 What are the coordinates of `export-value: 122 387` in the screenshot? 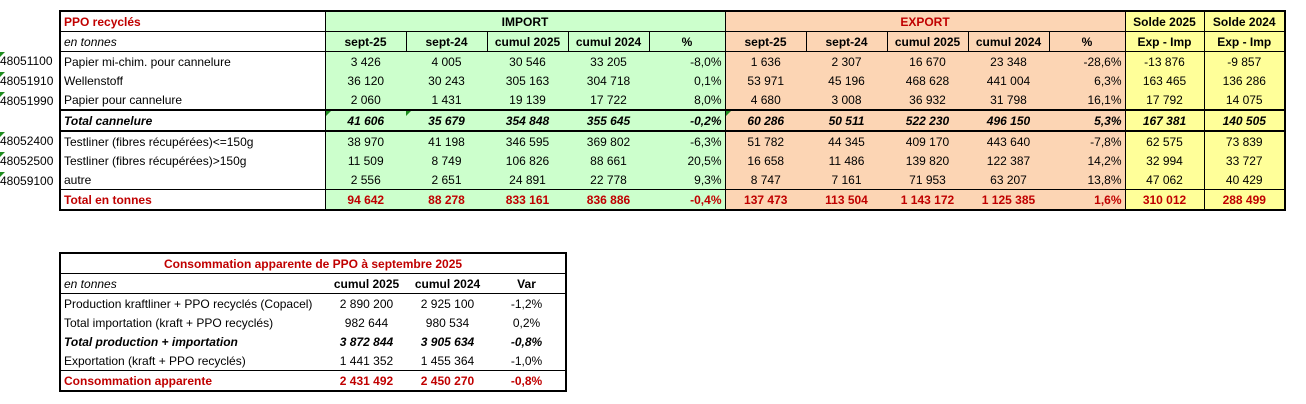 It's located at (1008, 160).